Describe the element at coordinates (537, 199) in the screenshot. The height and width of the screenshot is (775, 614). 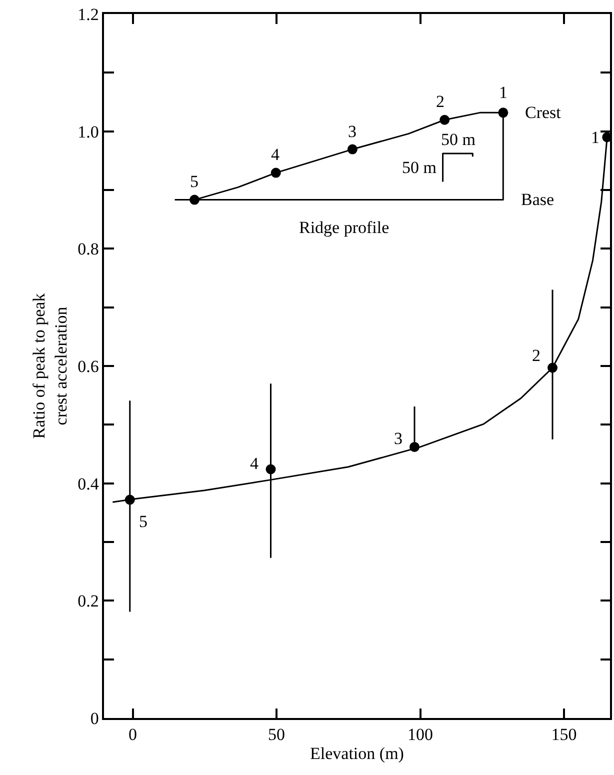
I see `annotation: Base` at that location.